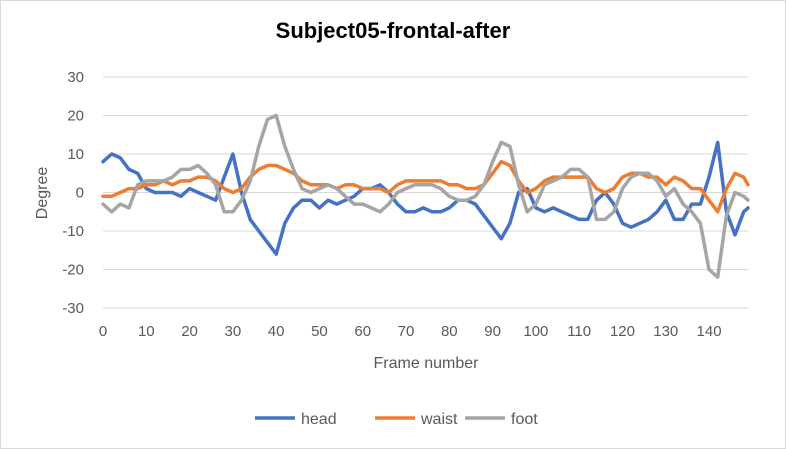 The height and width of the screenshot is (449, 786). Describe the element at coordinates (319, 331) in the screenshot. I see `x-tick-label: 50` at that location.